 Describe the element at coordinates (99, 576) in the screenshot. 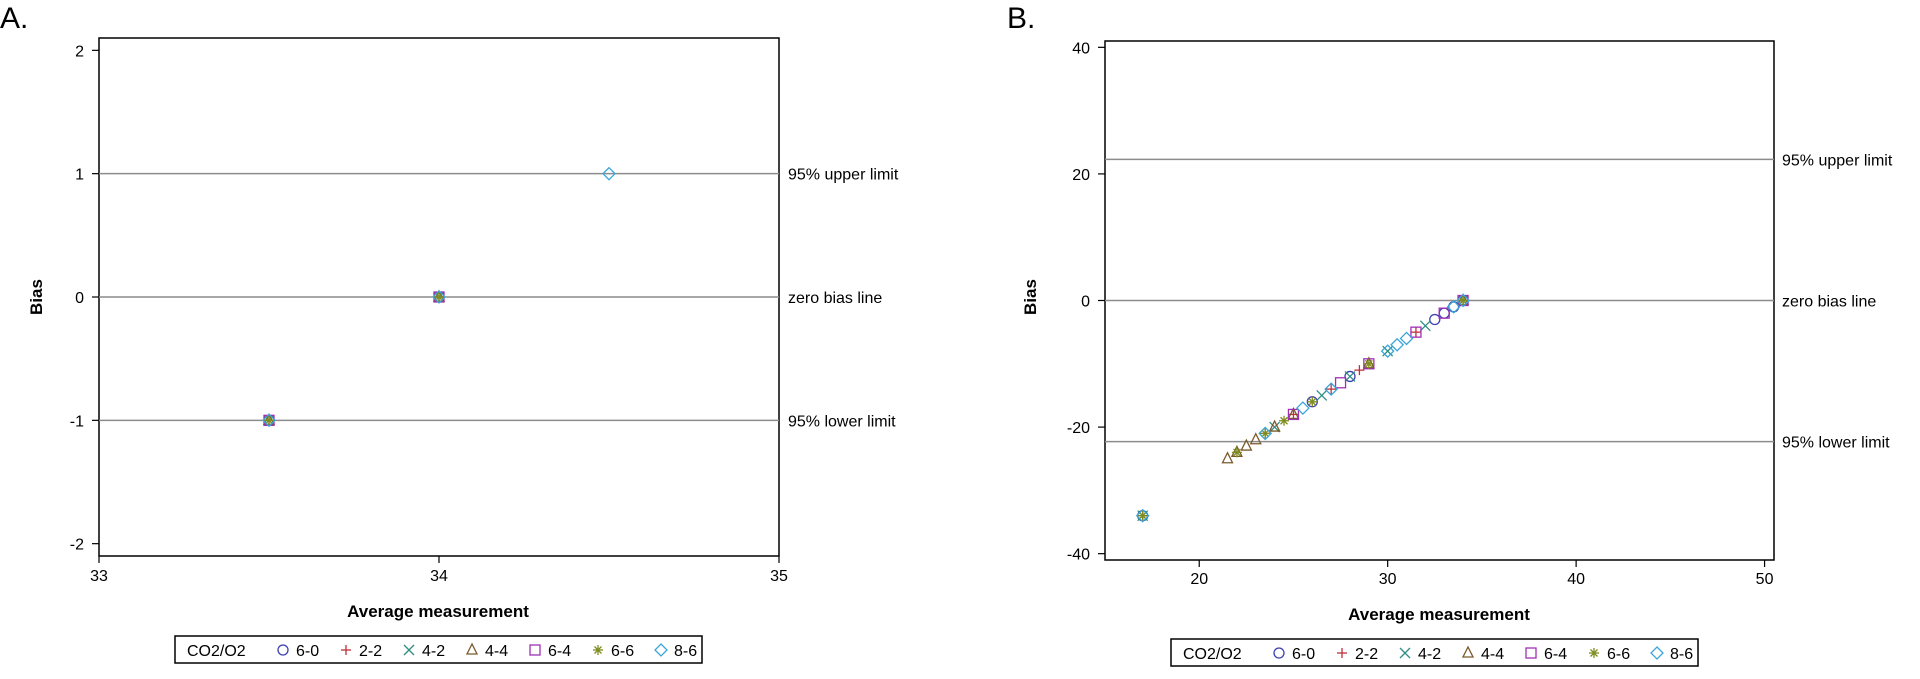

I see `x-tick-label: 33` at that location.